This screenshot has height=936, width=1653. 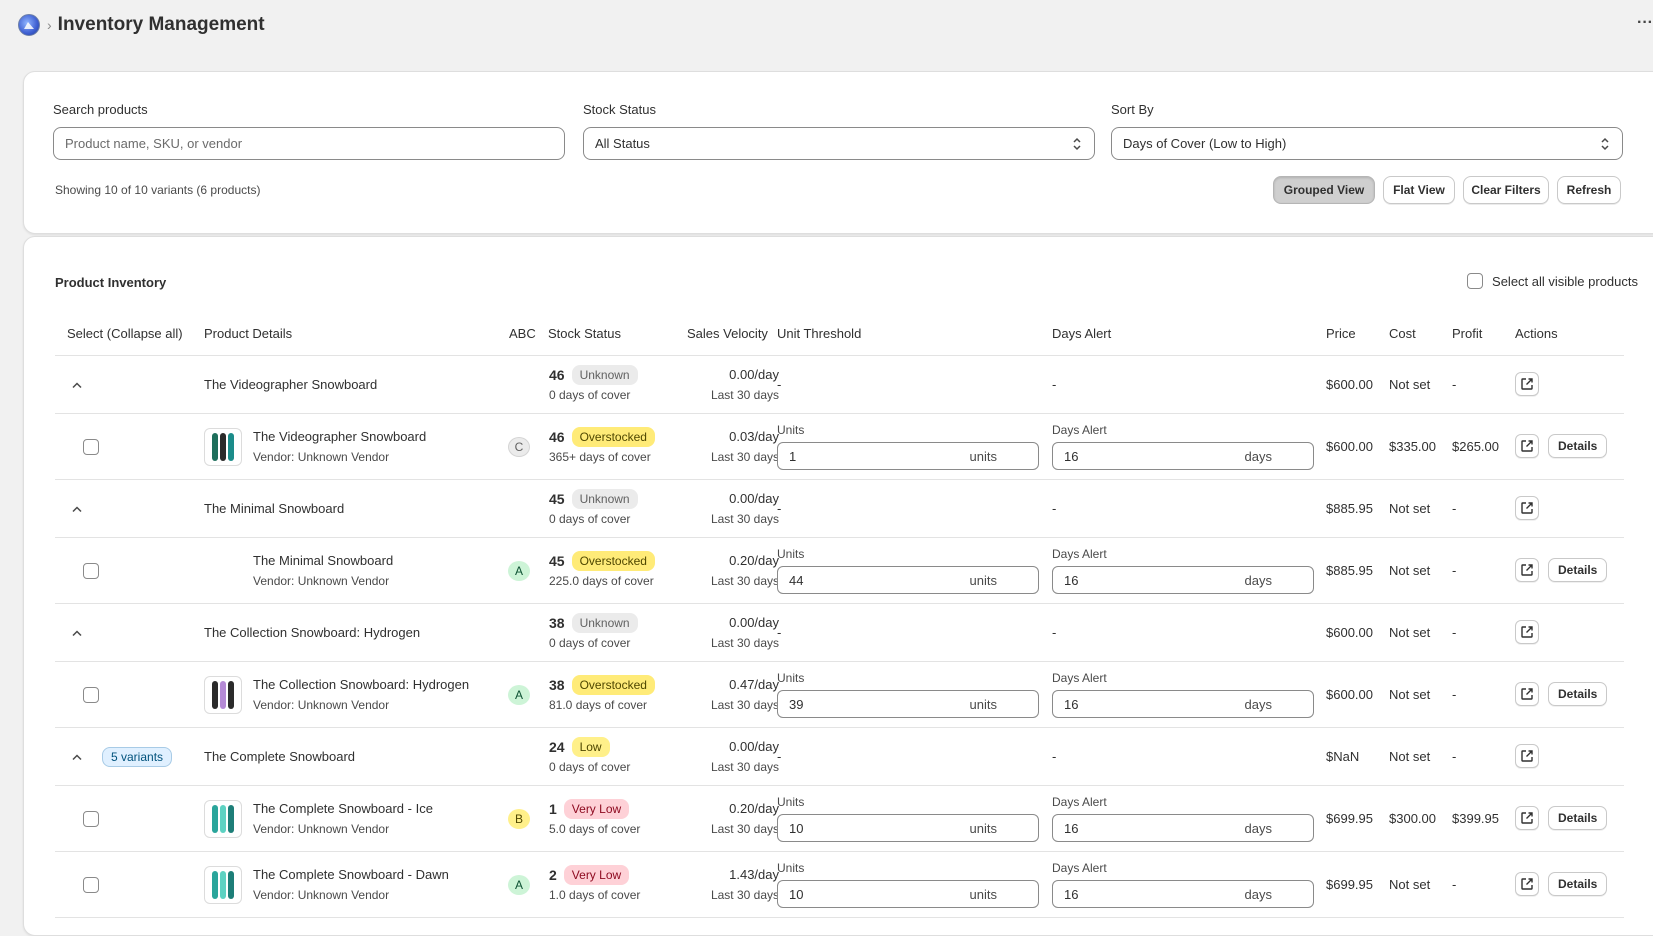 I want to click on sales-velocity-period: Last 30 days, so click(x=744, y=829).